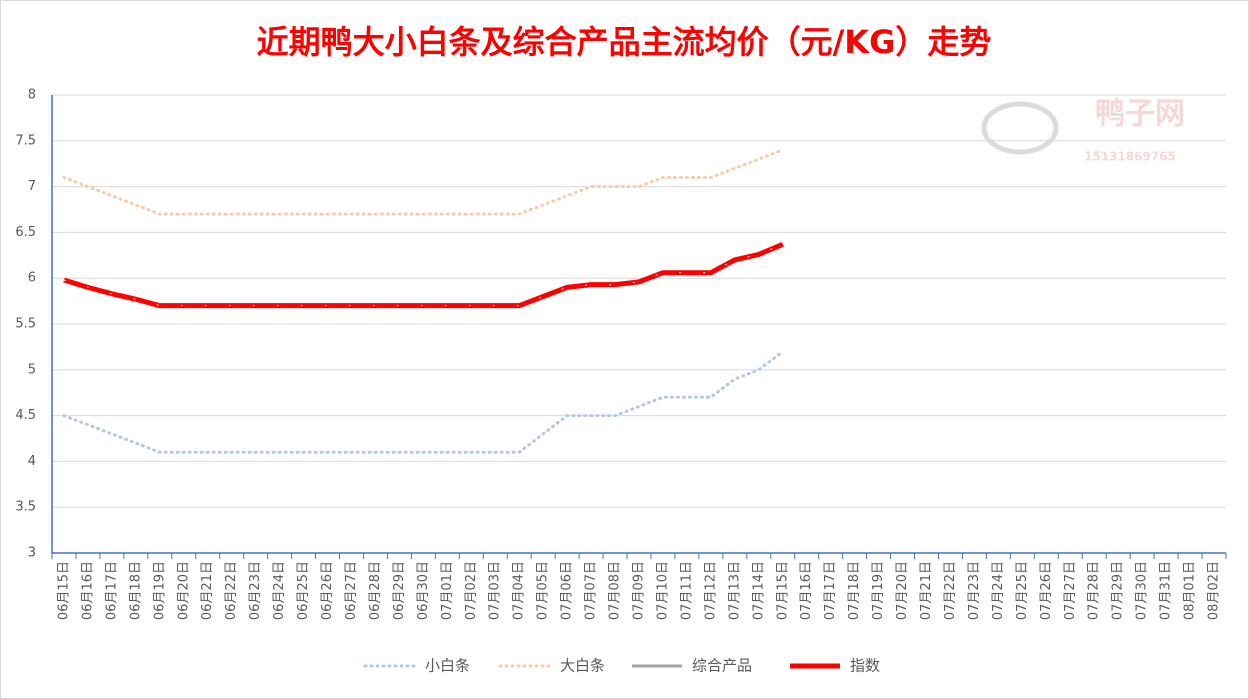  I want to click on x-tick-label: 07月03日, so click(495, 590).